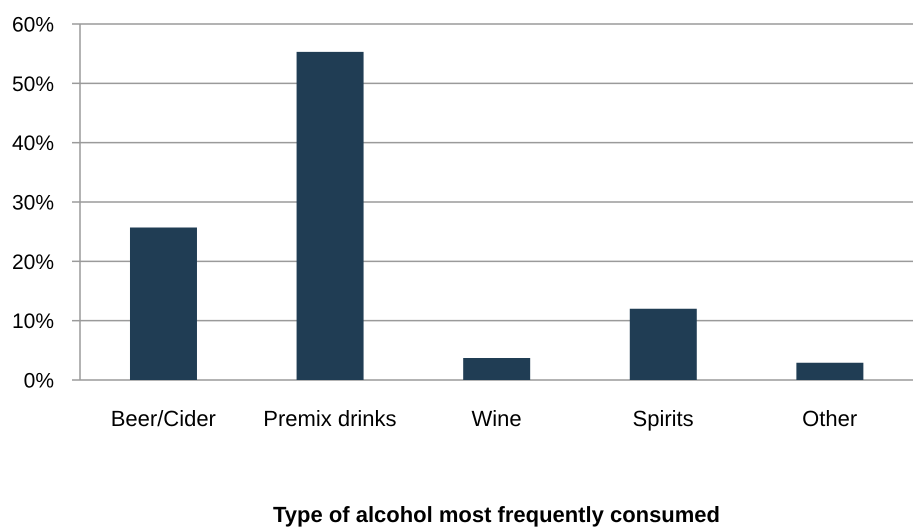  What do you see at coordinates (33, 144) in the screenshot?
I see `y-tick-label: 40%` at bounding box center [33, 144].